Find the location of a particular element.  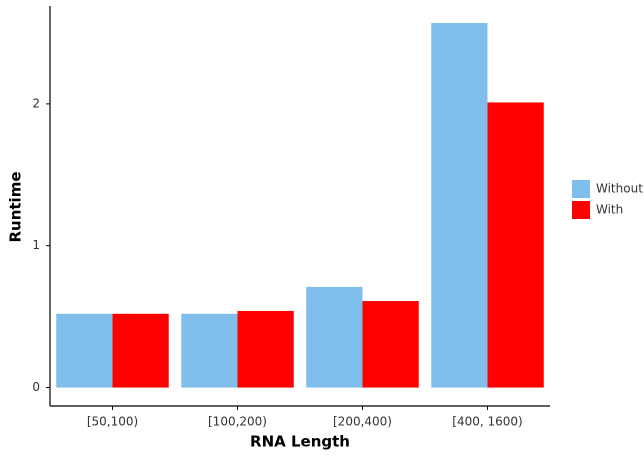

x-tick-label: [50,100) is located at coordinates (112, 422).